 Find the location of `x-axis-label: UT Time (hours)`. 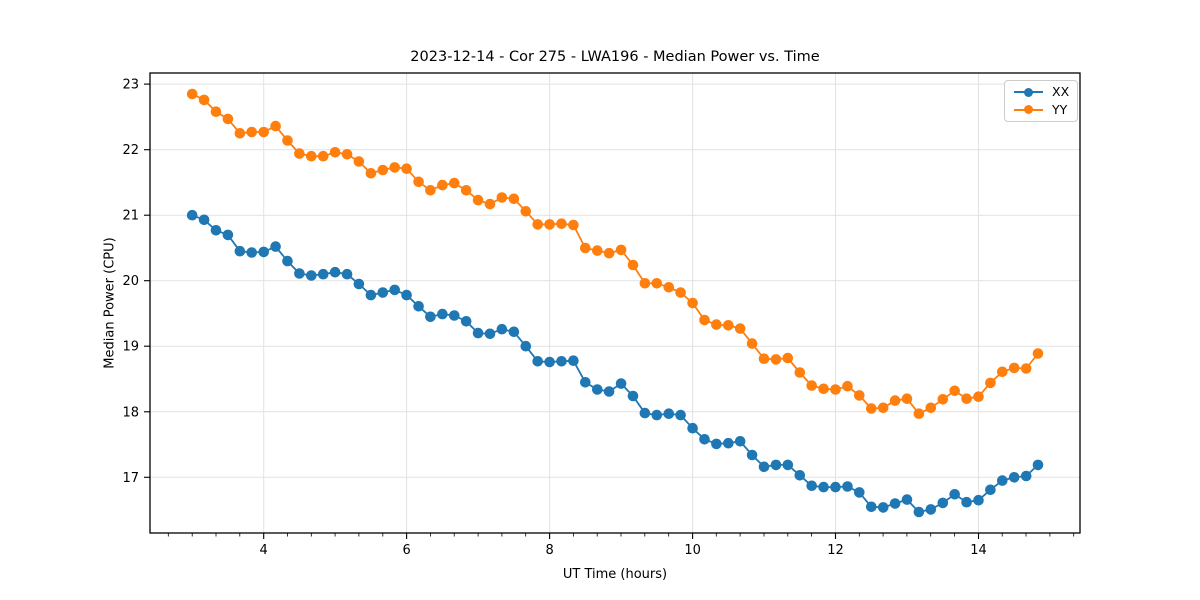

x-axis-label: UT Time (hours) is located at coordinates (615, 574).